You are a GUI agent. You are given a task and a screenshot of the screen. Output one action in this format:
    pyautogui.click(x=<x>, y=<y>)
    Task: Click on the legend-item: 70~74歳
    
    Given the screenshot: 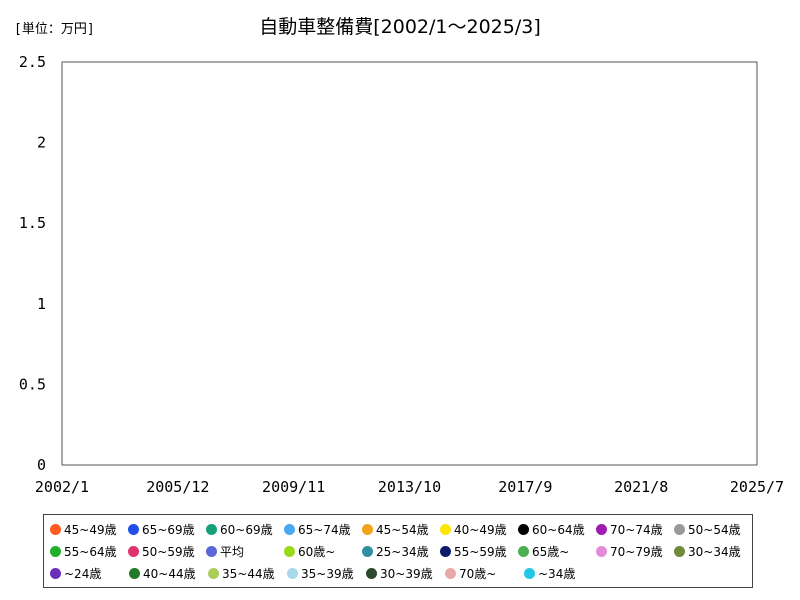 What is the action you would take?
    pyautogui.click(x=635, y=529)
    